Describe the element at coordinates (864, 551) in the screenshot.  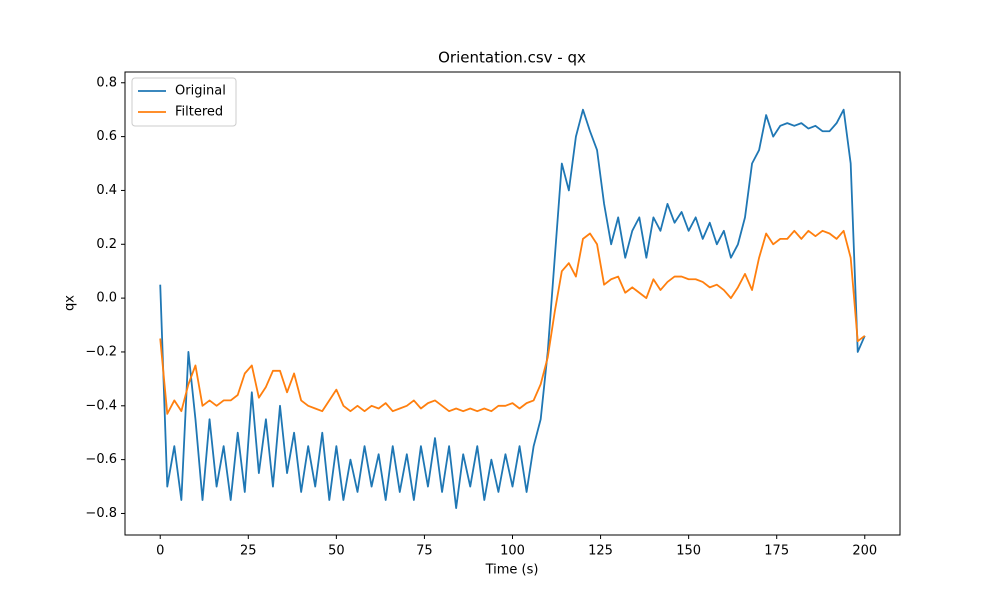
I see `x-tick-label: 200` at that location.